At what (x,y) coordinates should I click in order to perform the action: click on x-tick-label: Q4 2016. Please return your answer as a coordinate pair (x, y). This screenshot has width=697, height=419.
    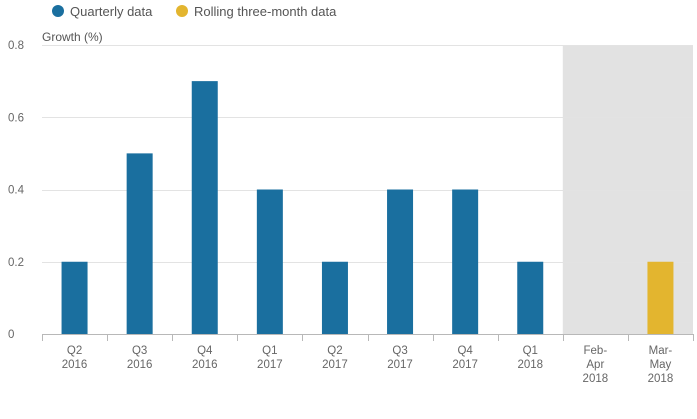
    Looking at the image, I should click on (205, 358).